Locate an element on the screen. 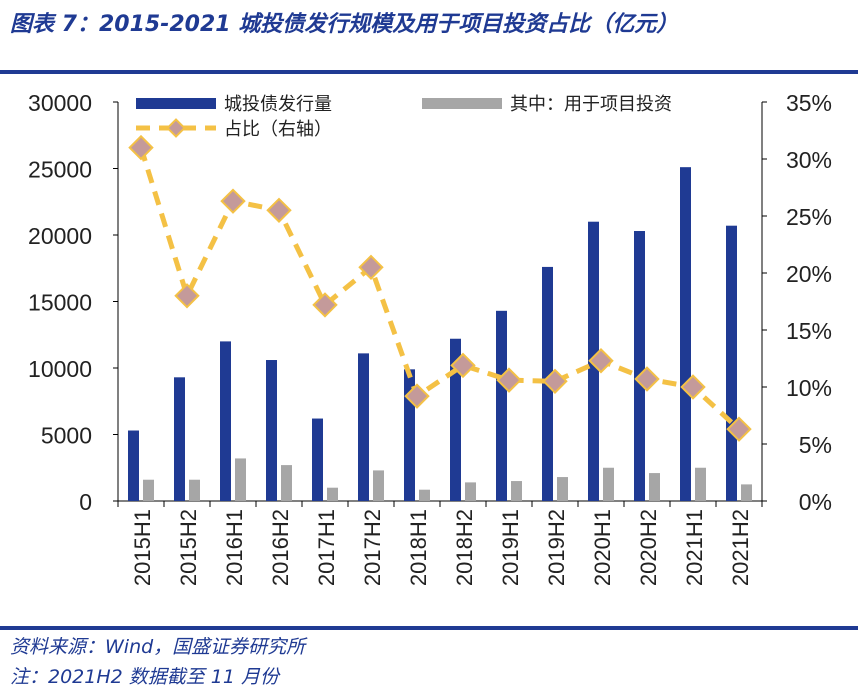 Image resolution: width=858 pixels, height=696 pixels. legend-swatch-issuance is located at coordinates (176, 103).